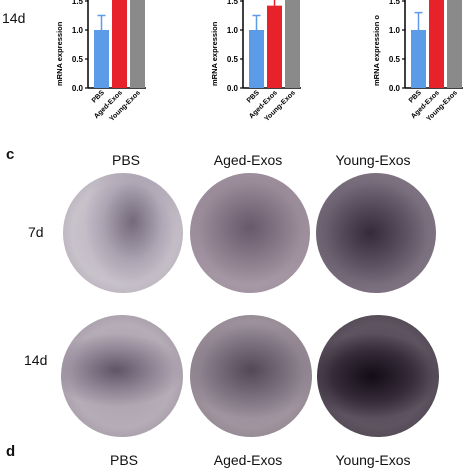 The width and height of the screenshot is (474, 474). What do you see at coordinates (248, 160) in the screenshot?
I see `panel-c-col-aged: Aged-Exos` at bounding box center [248, 160].